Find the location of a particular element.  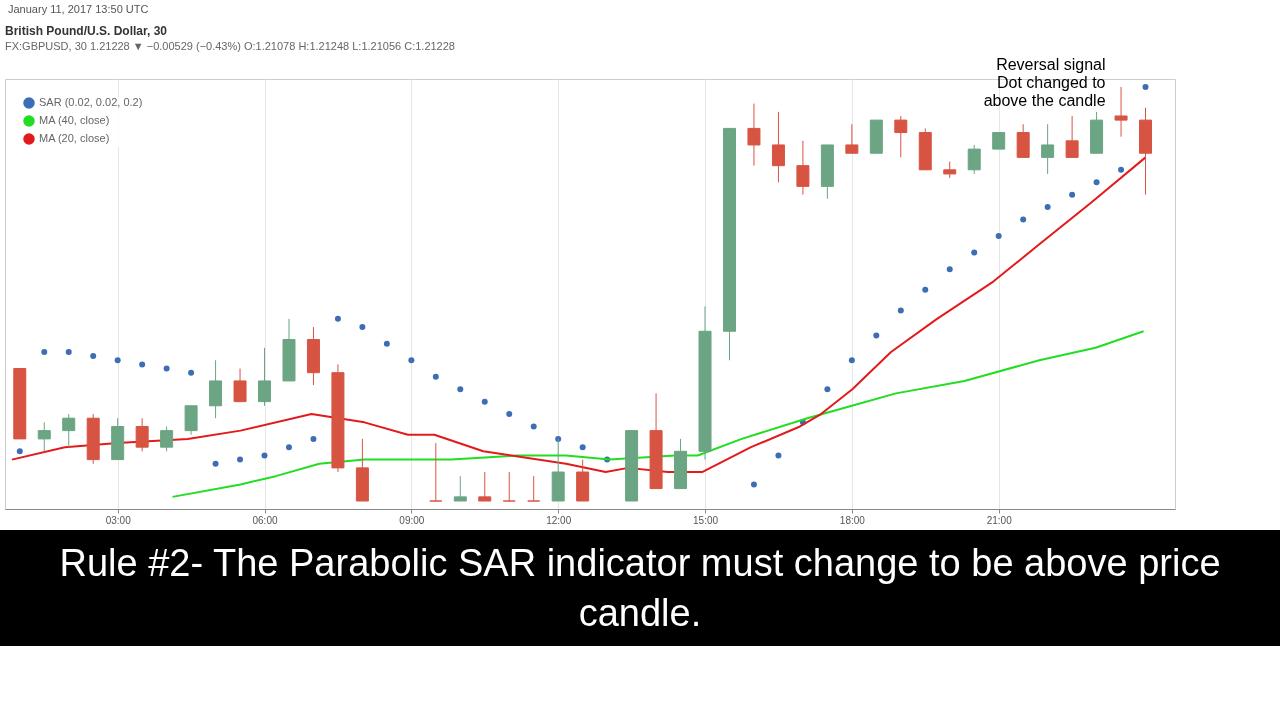

text: Rule #2- The Parabolic SAR indicator must change to be above price candle. is located at coordinates (640, 588).